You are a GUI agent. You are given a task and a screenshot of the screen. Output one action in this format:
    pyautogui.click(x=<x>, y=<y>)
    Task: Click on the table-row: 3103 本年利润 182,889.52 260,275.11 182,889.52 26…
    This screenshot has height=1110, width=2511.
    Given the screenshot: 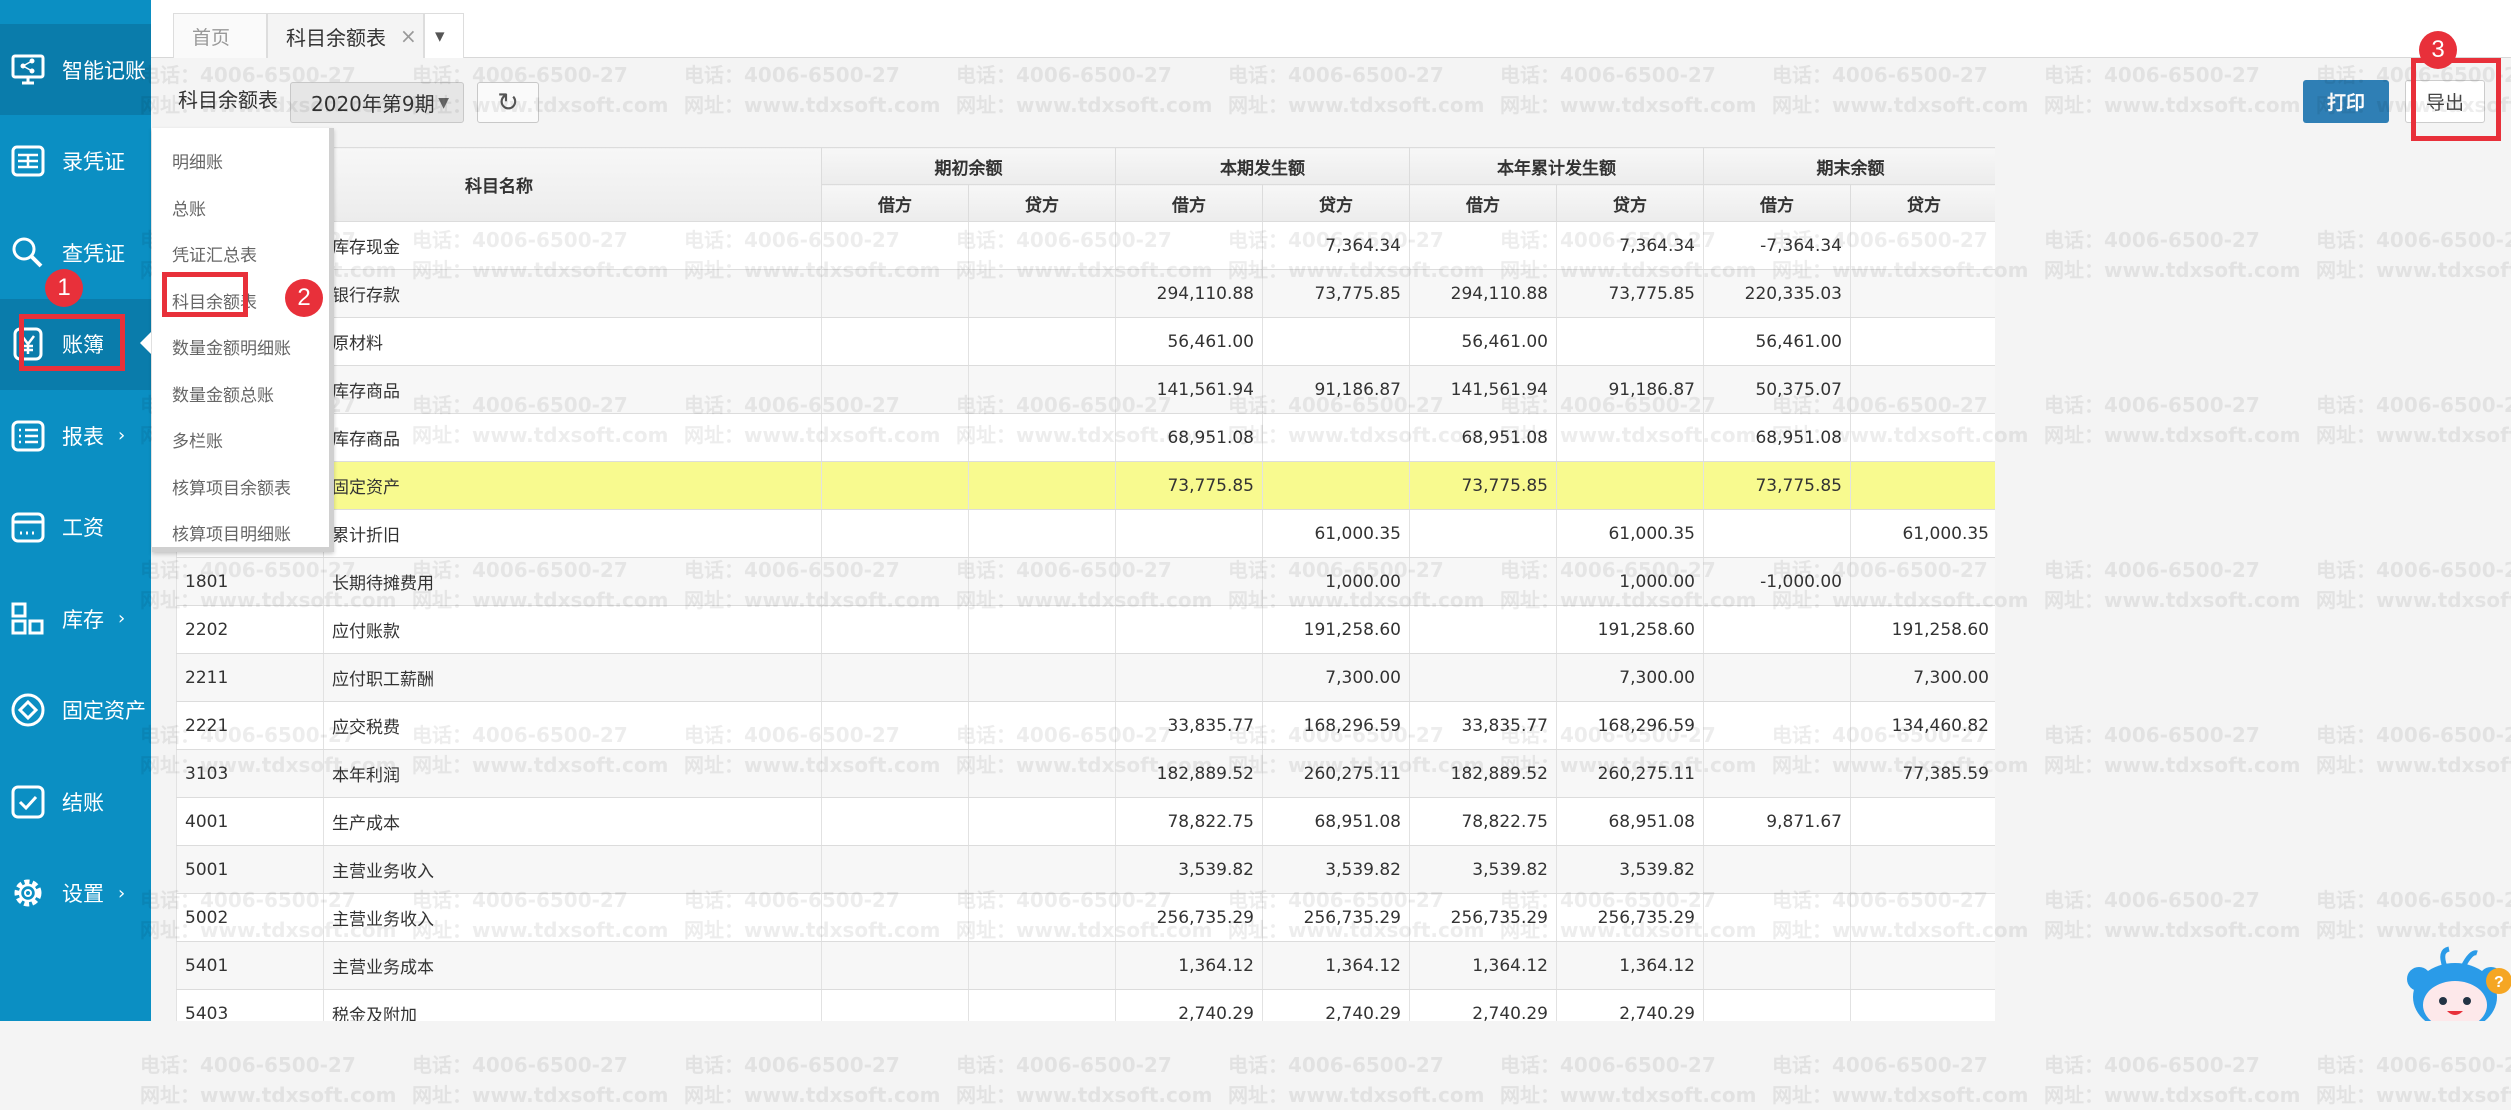 What is the action you would take?
    pyautogui.click(x=1085, y=773)
    